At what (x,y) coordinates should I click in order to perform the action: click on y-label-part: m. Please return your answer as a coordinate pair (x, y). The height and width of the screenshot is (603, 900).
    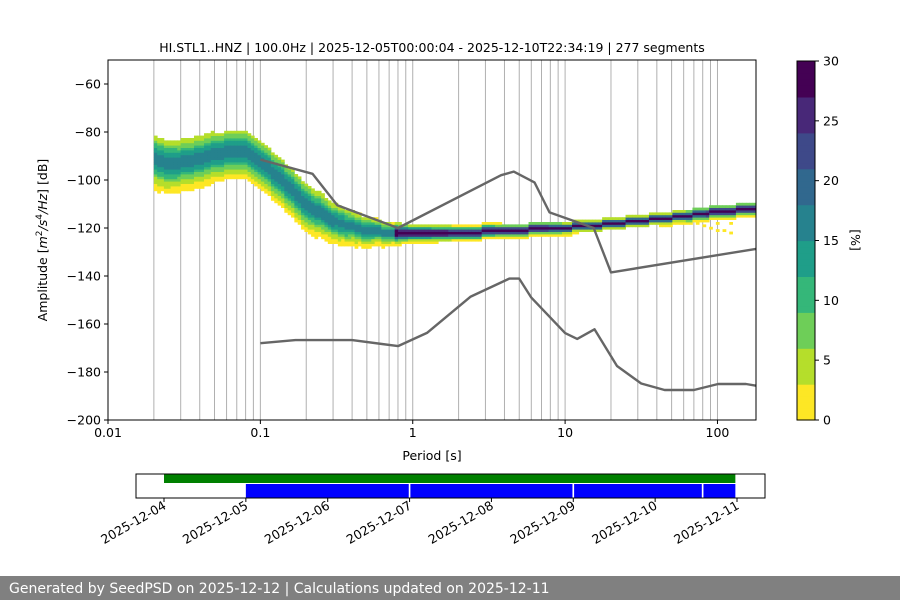
    Looking at the image, I should click on (42, 242).